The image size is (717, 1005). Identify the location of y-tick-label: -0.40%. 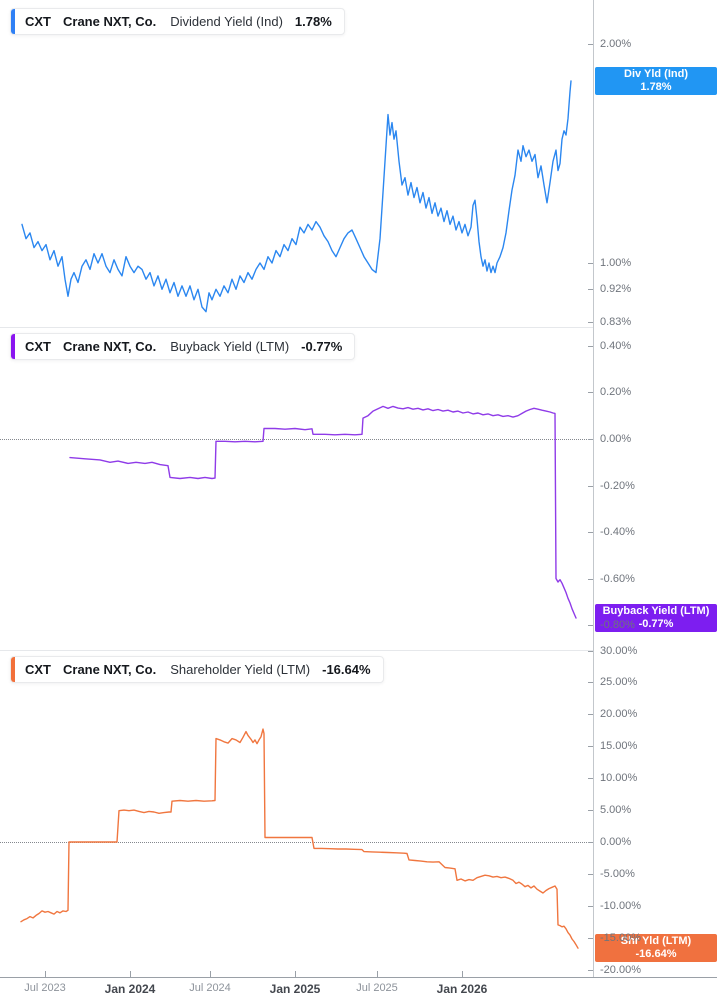
(617, 532).